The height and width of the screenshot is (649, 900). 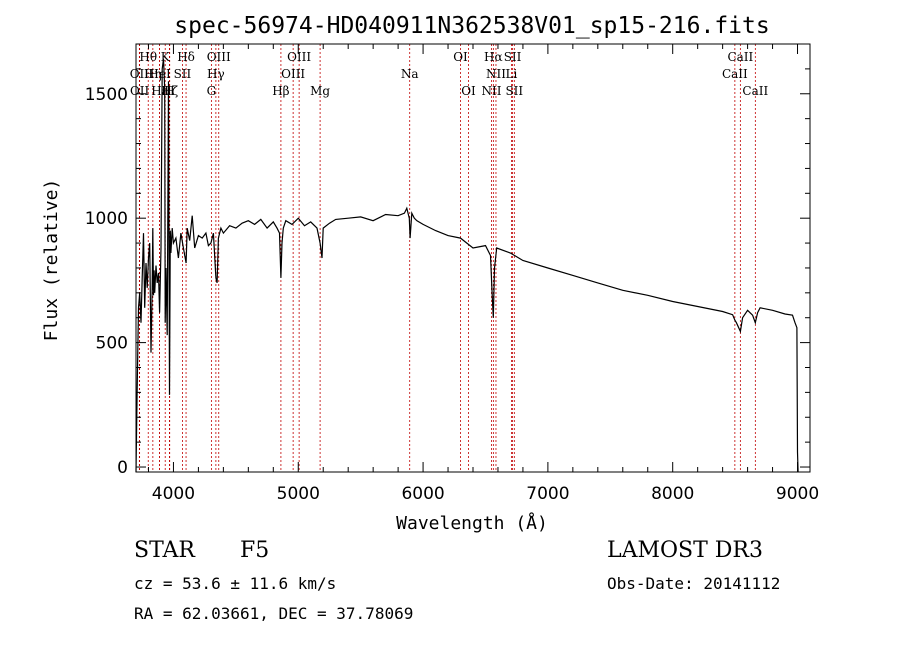 I want to click on spectral-line-label: Hδ, so click(x=186, y=57).